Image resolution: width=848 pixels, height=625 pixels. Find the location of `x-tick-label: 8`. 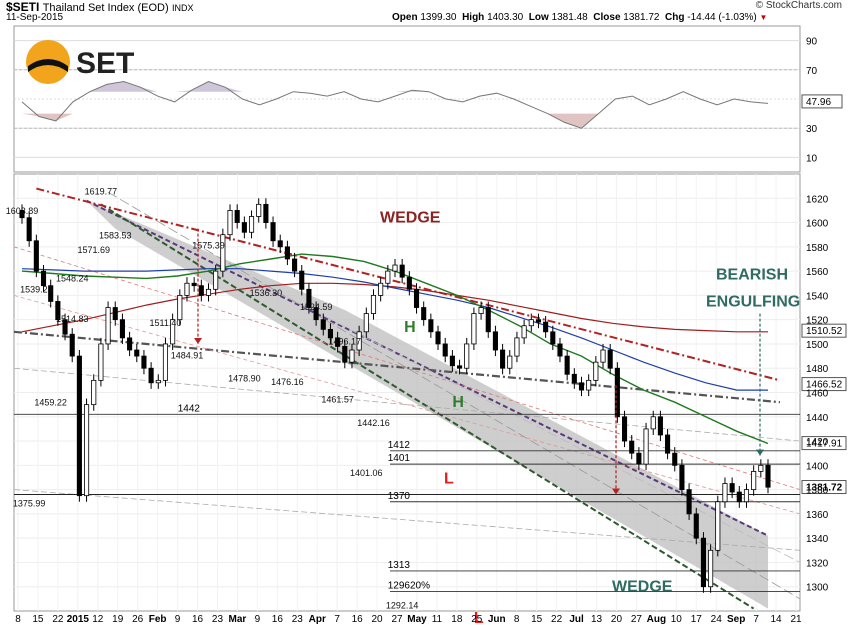

x-tick-label: 8 is located at coordinates (18, 619).